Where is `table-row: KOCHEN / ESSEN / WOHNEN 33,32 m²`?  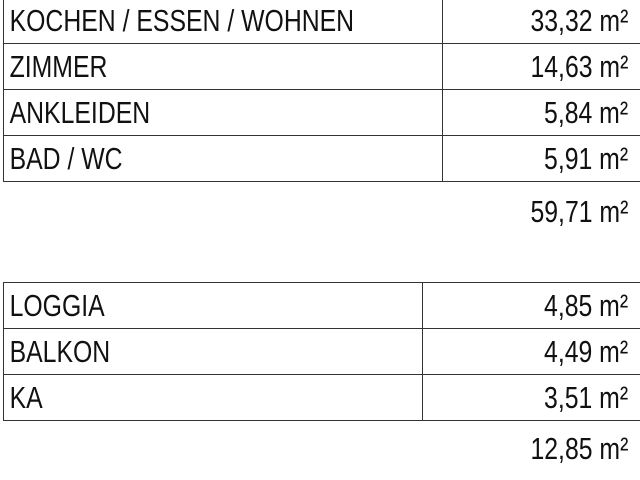 table-row: KOCHEN / ESSEN / WOHNEN 33,32 m² is located at coordinates (321, 22).